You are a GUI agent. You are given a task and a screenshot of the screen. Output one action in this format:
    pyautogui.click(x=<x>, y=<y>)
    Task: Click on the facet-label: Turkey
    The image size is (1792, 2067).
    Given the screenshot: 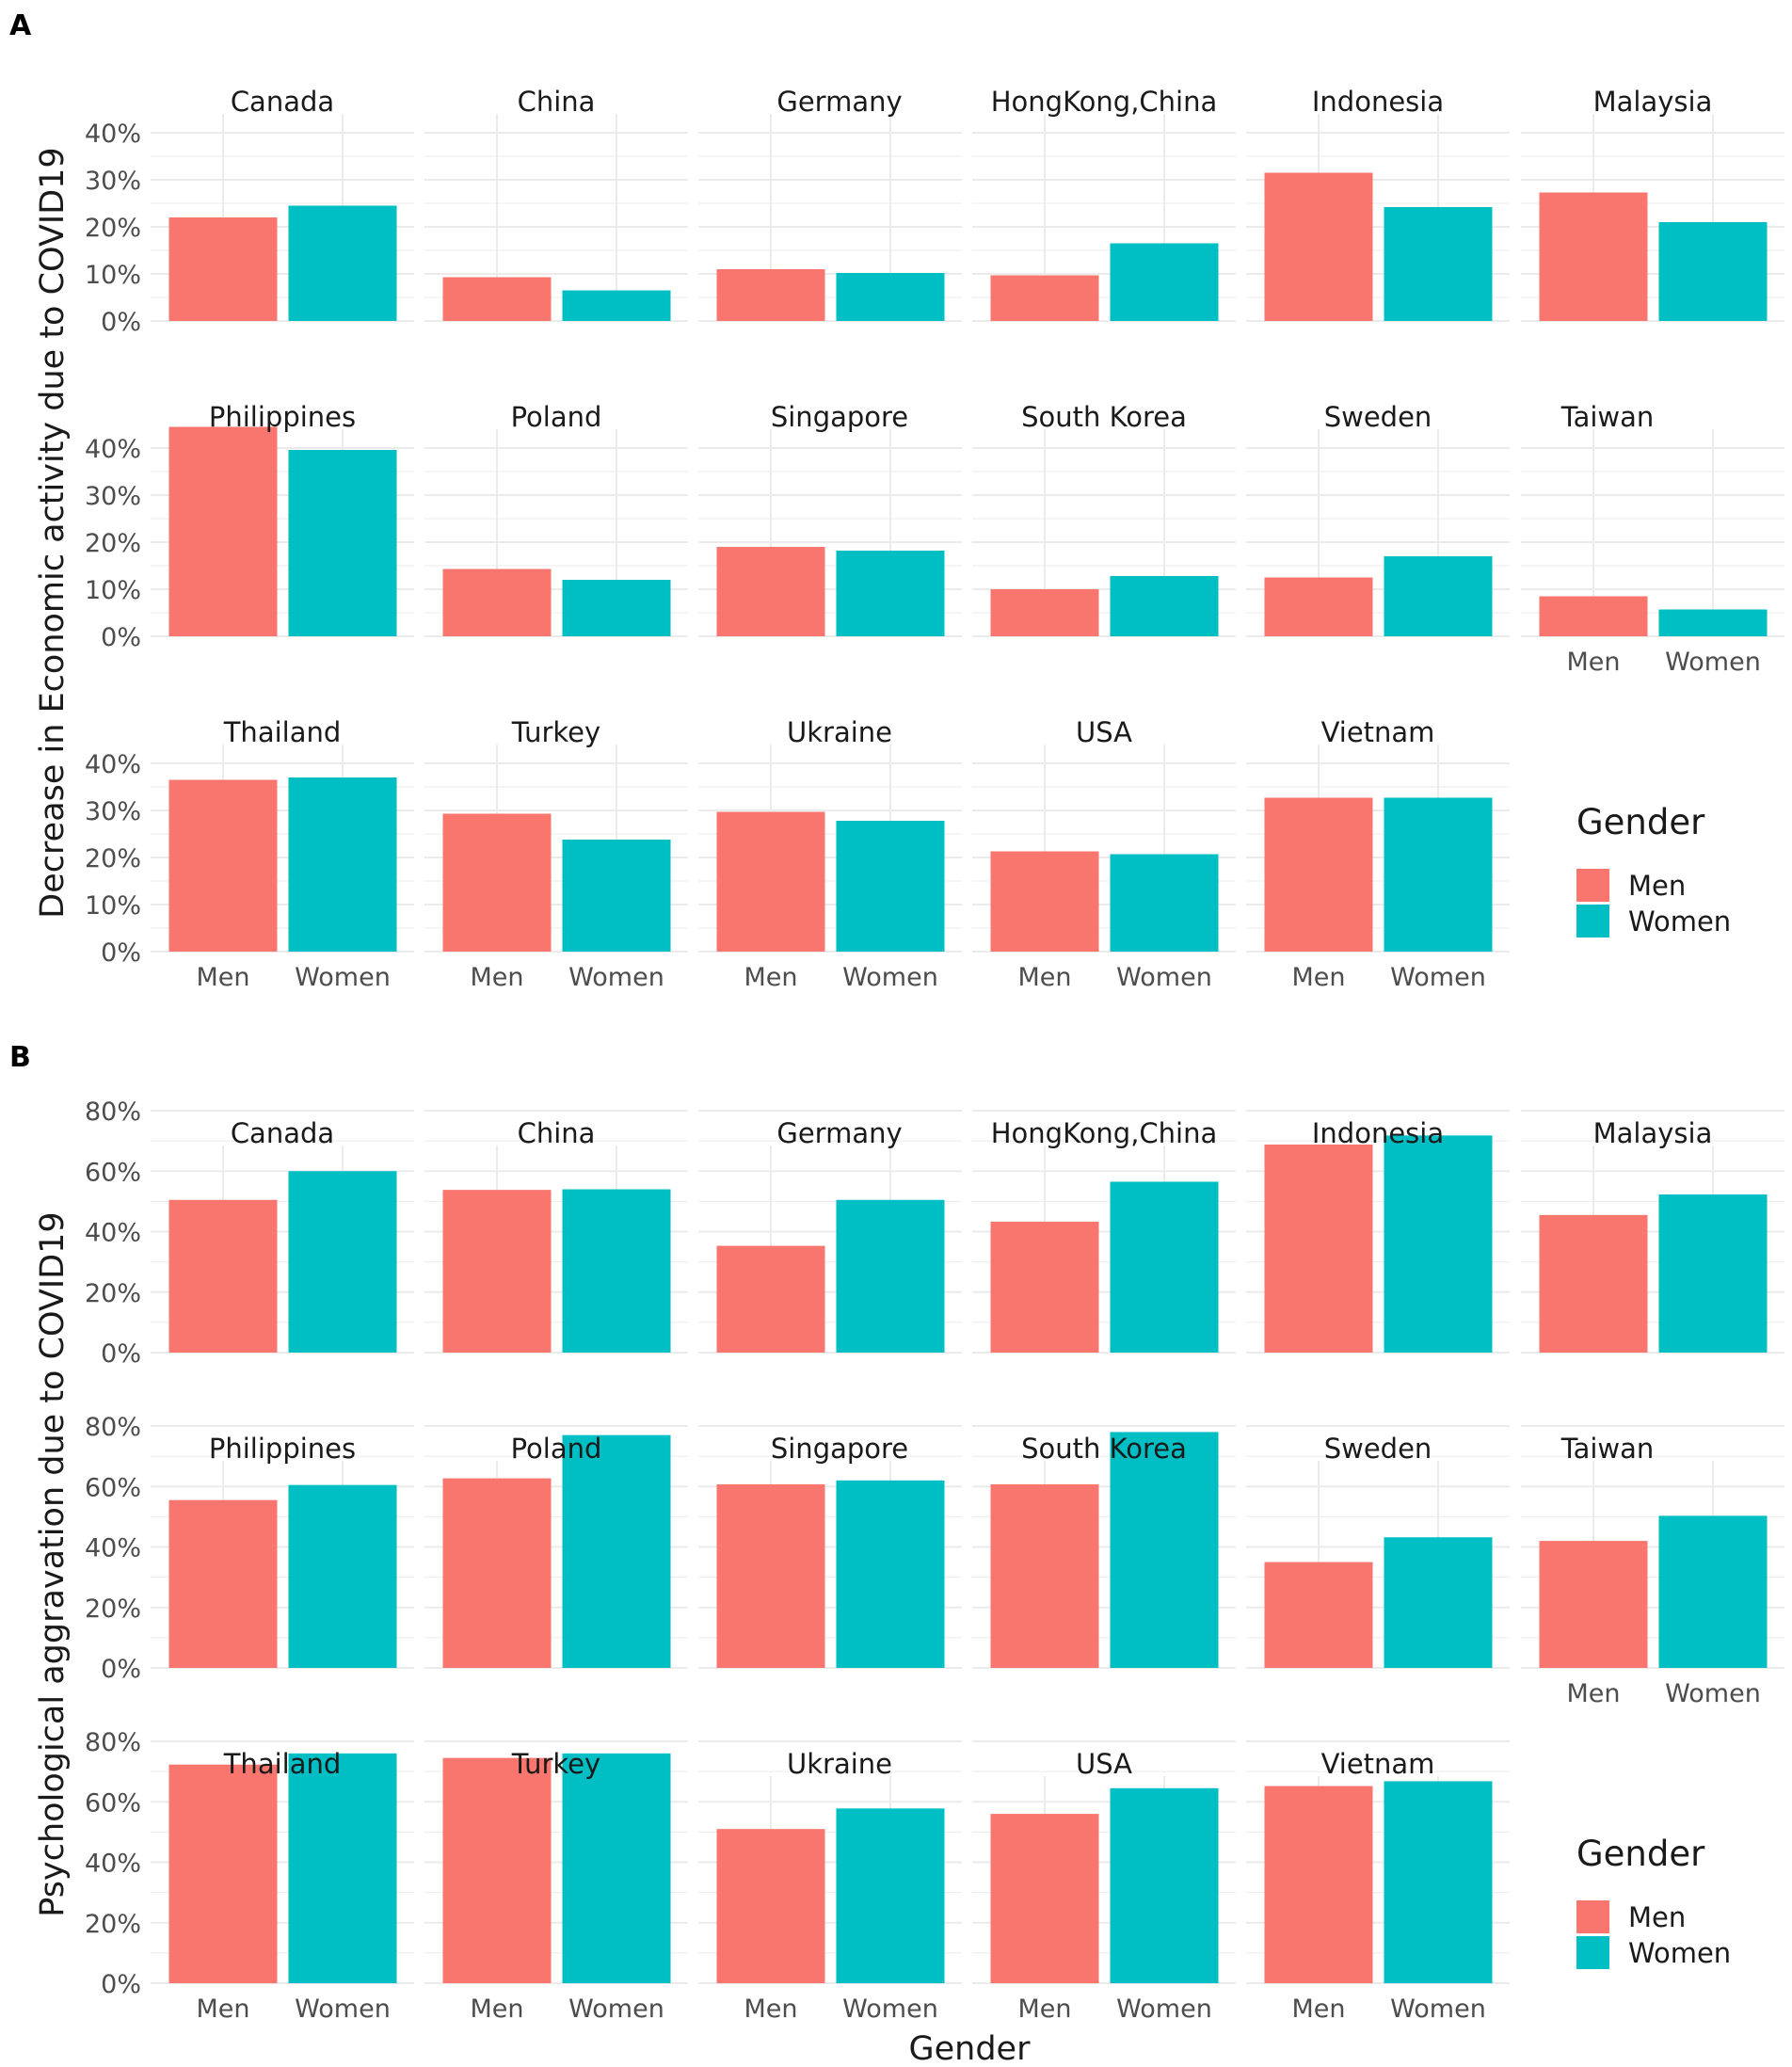 What is the action you would take?
    pyautogui.click(x=555, y=1764)
    